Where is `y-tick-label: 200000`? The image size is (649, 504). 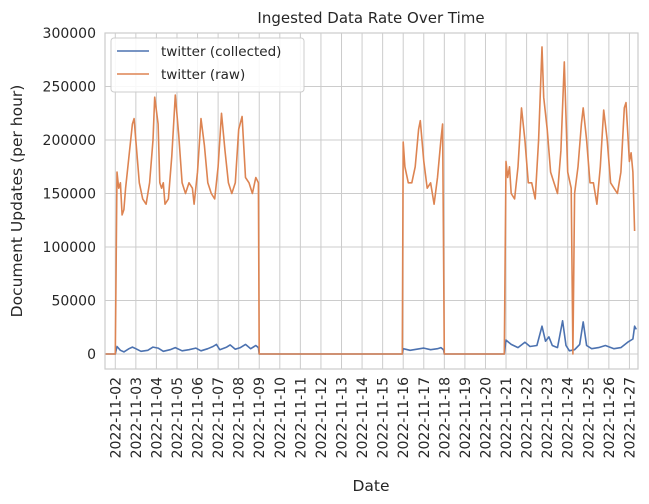
y-tick-label: 200000 is located at coordinates (69, 141).